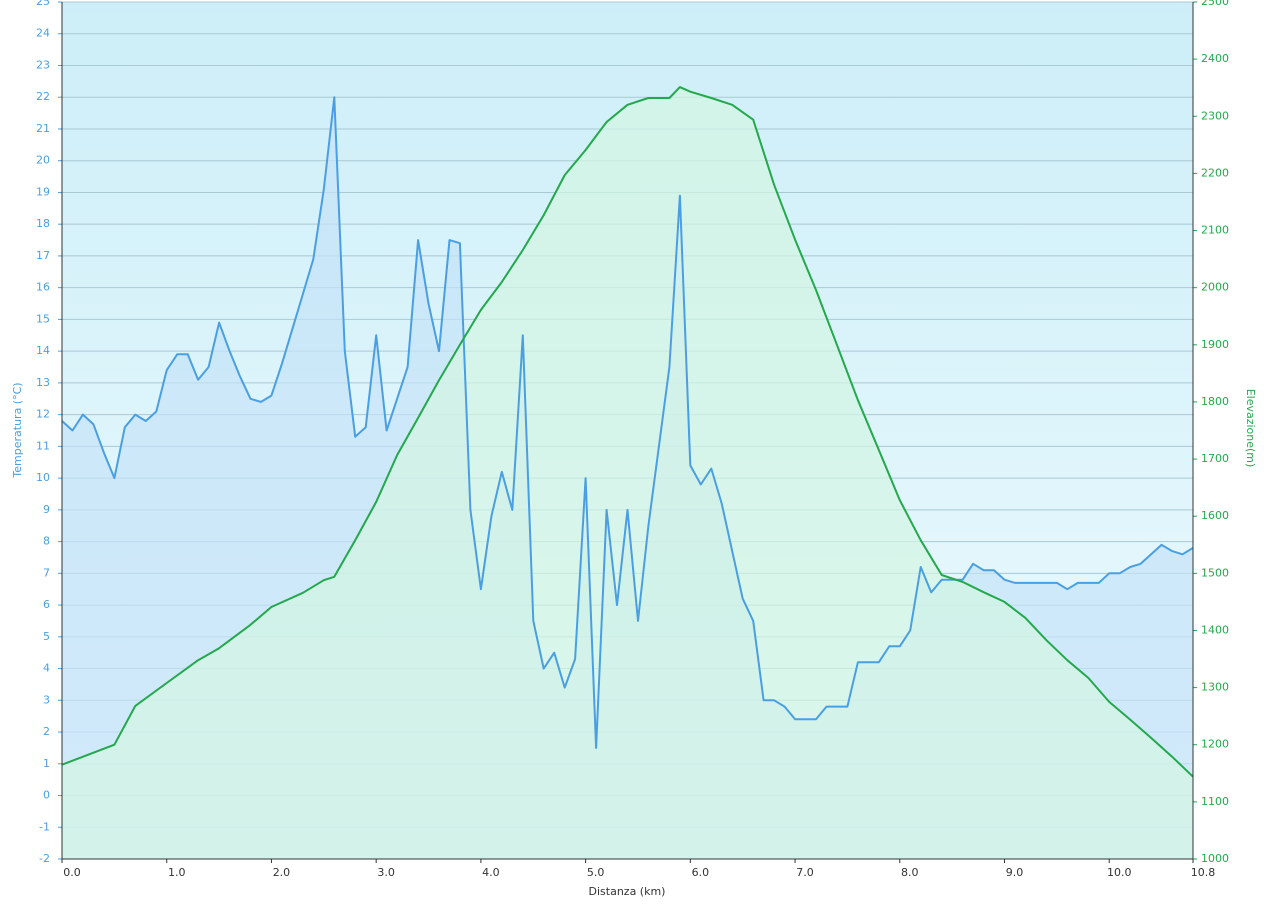  I want to click on y2-tick-label: 1300, so click(1215, 687).